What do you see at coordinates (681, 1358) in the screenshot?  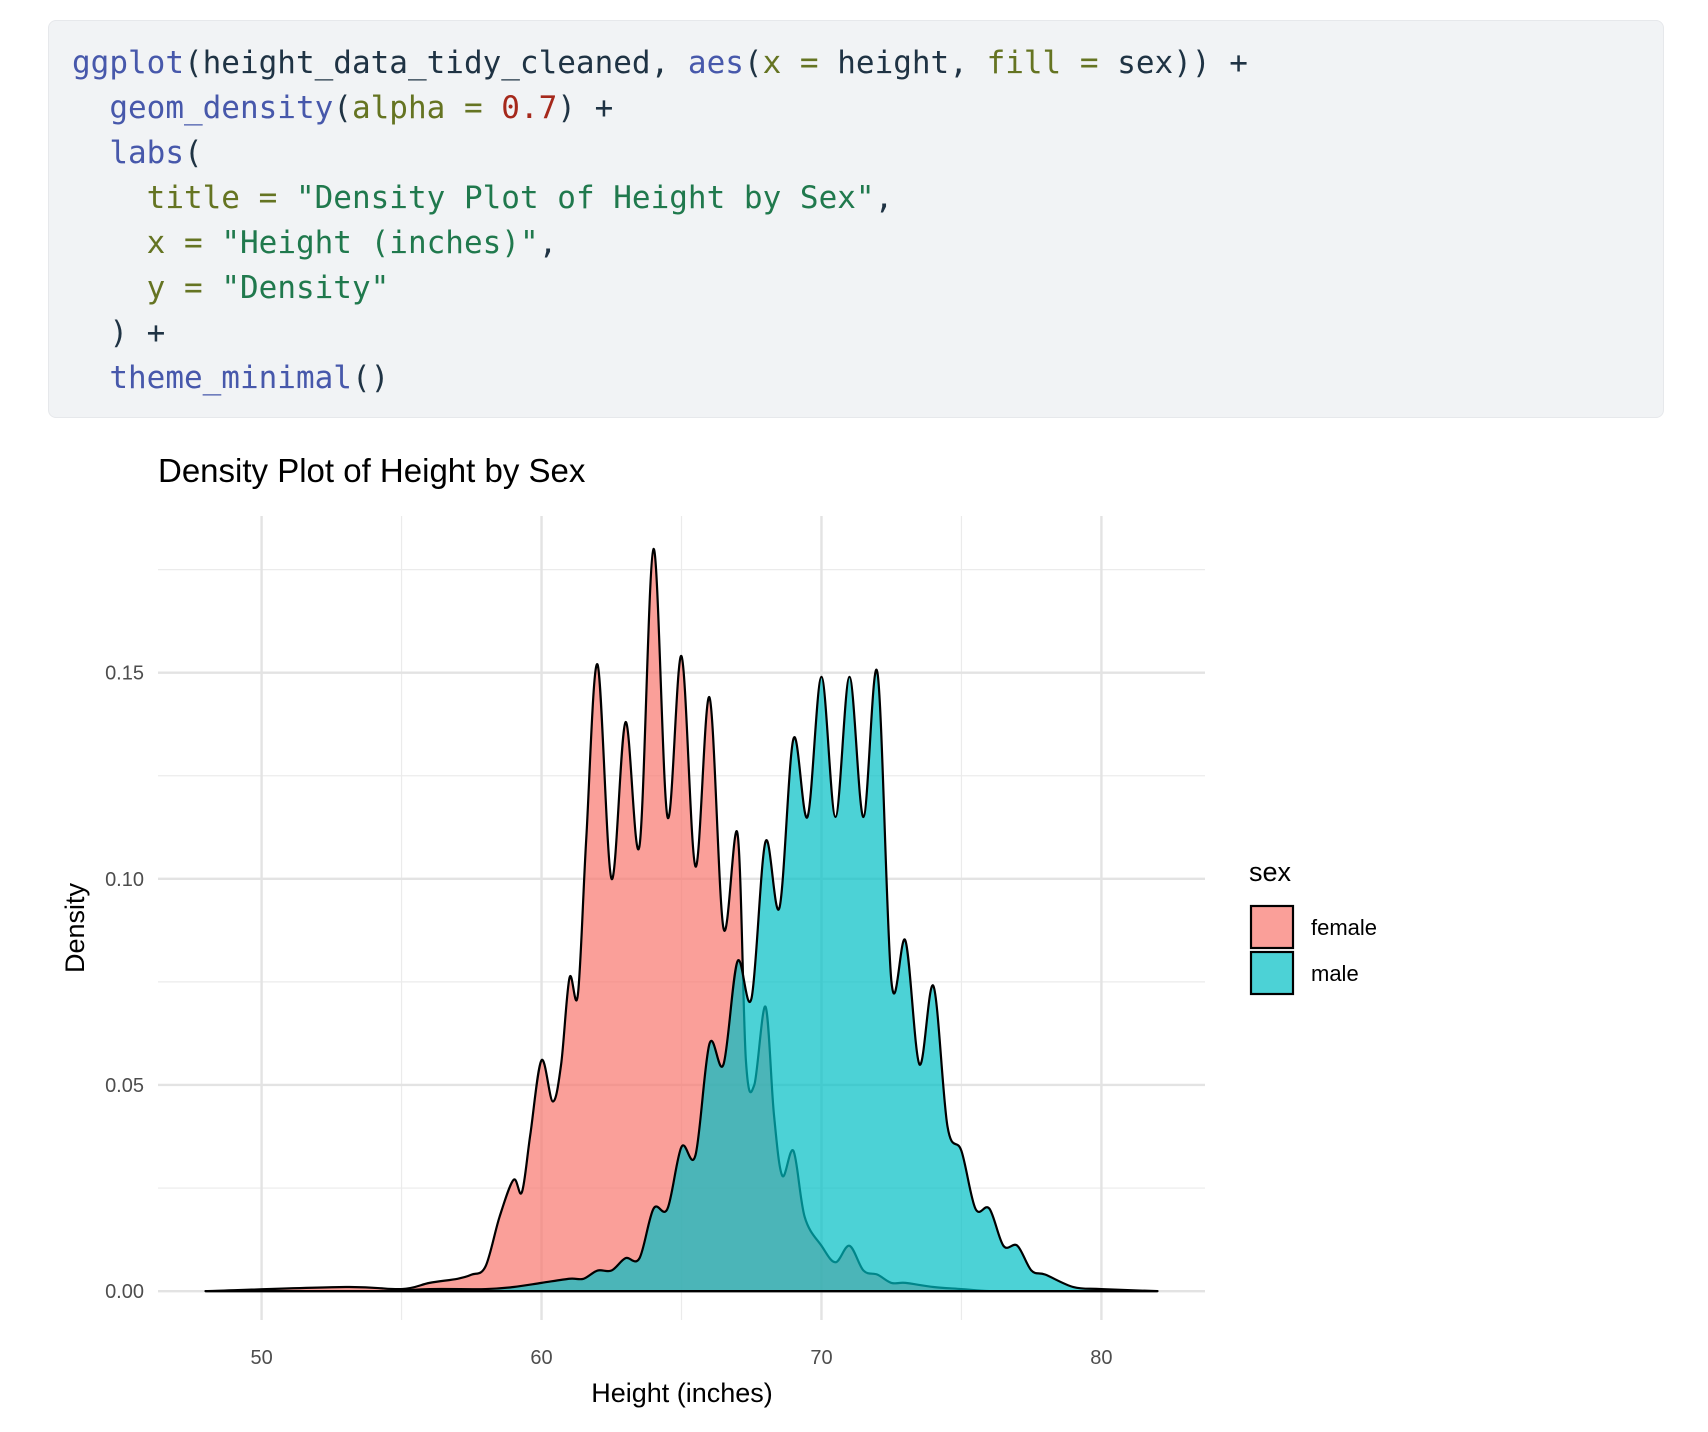 I see `x-axis-ticks: 50 60 70 80` at bounding box center [681, 1358].